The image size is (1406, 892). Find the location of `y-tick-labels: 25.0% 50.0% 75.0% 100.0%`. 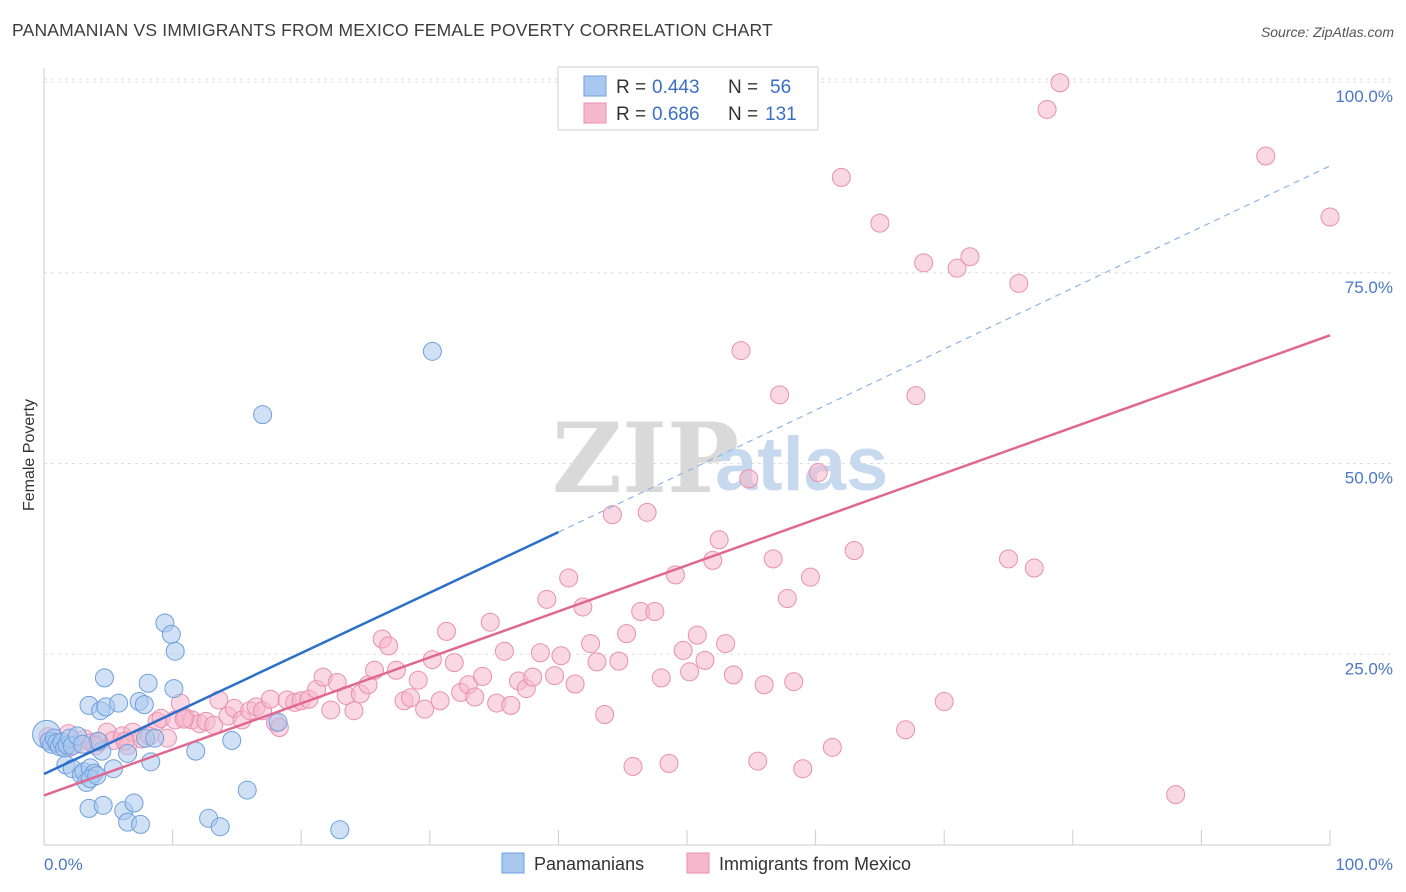

y-tick-labels: 25.0% 50.0% 75.0% 100.0% is located at coordinates (1364, 382).